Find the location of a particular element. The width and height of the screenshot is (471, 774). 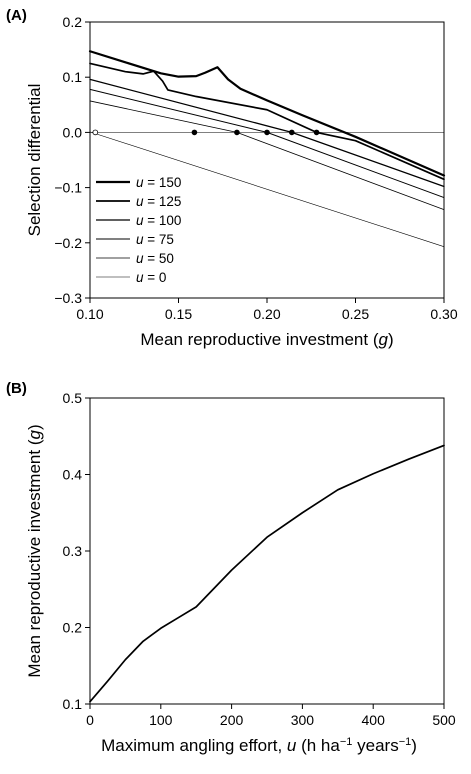

x-tick-label: 0.20 is located at coordinates (266, 314).